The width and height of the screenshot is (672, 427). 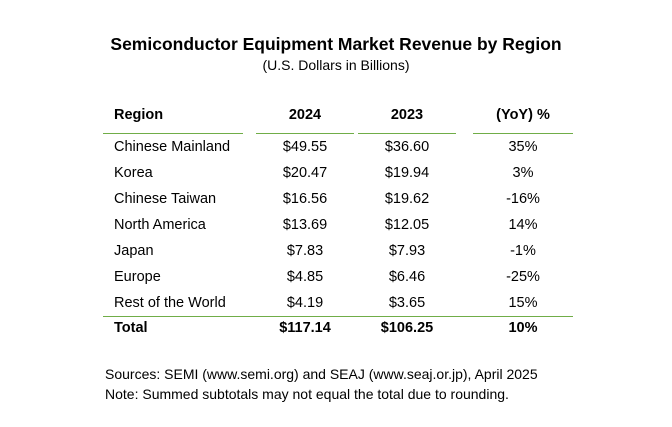 I want to click on value-2023-cell: $19.62, so click(x=407, y=199).